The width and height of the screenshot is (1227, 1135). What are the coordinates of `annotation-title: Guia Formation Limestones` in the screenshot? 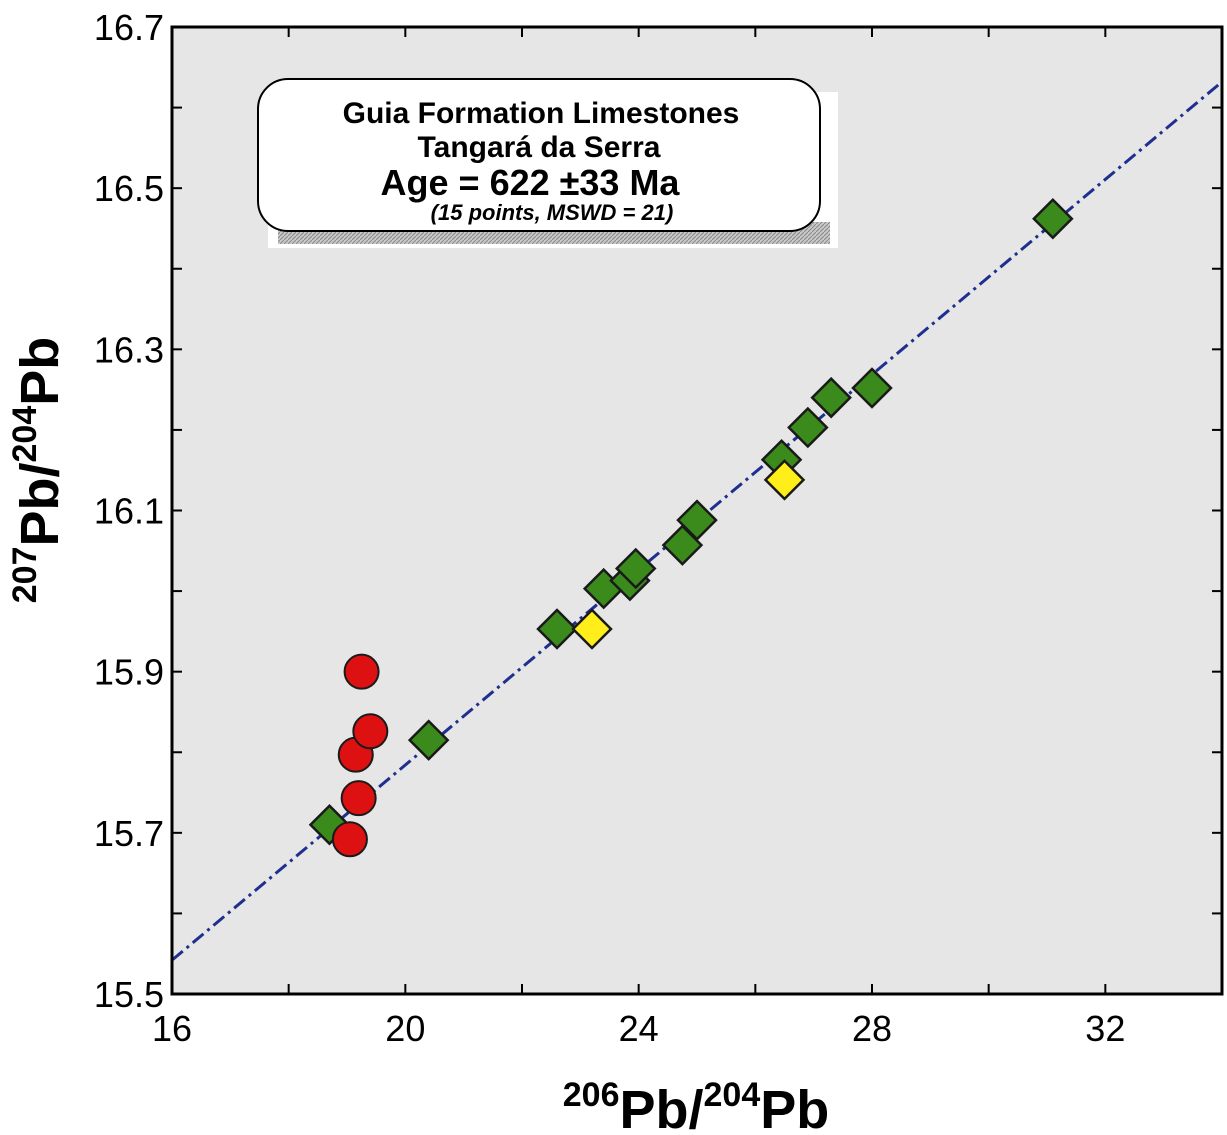 It's located at (541, 113).